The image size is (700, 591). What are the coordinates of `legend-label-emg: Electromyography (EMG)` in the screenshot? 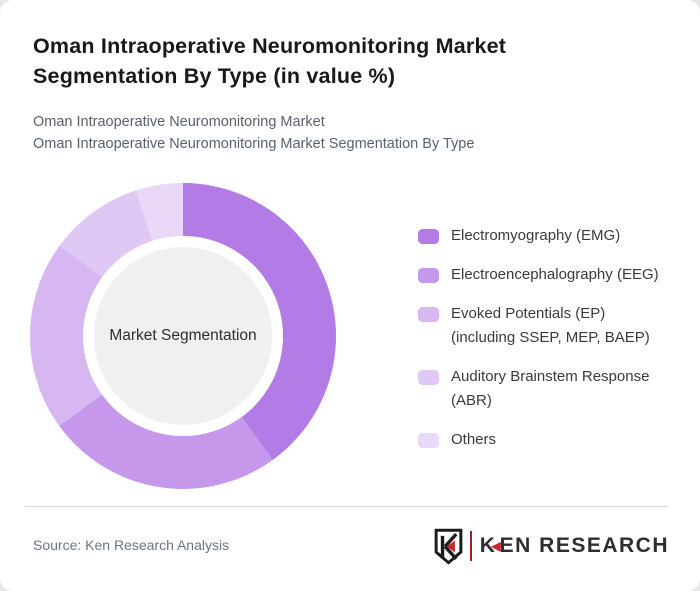 It's located at (536, 235).